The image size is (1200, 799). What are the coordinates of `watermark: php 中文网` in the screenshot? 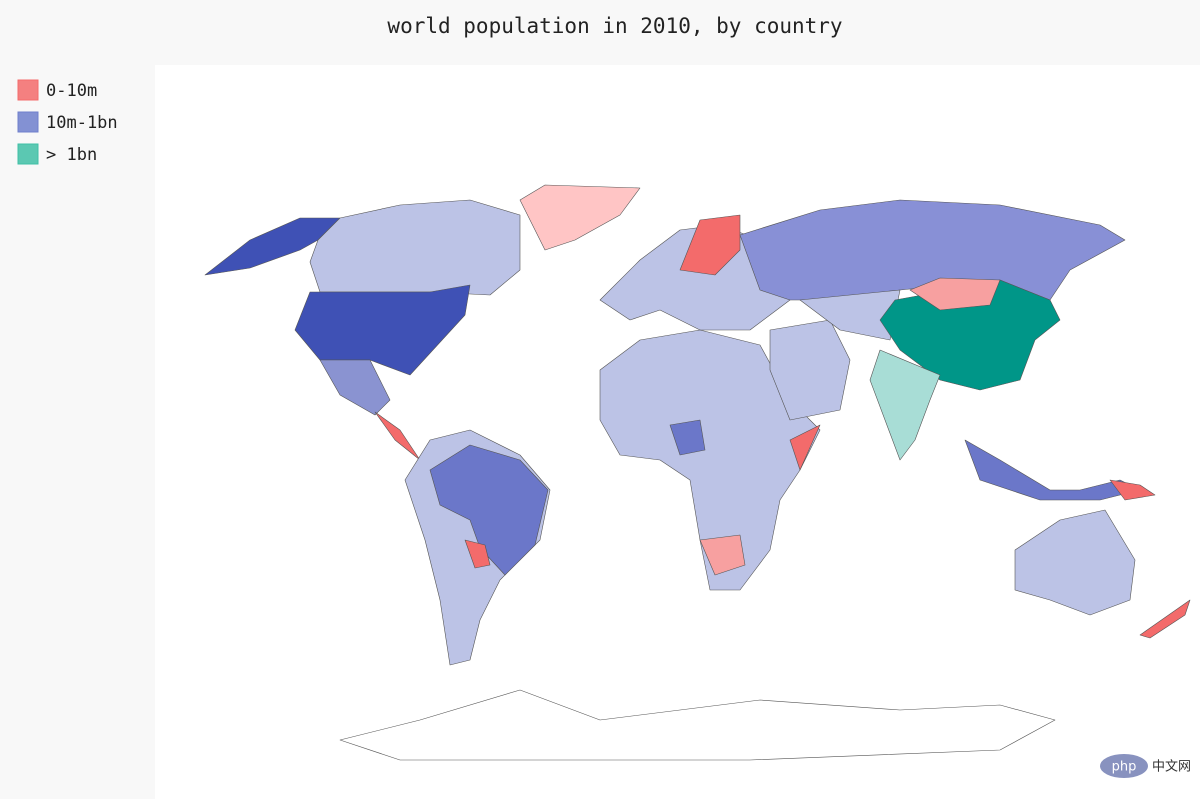 It's located at (1145, 766).